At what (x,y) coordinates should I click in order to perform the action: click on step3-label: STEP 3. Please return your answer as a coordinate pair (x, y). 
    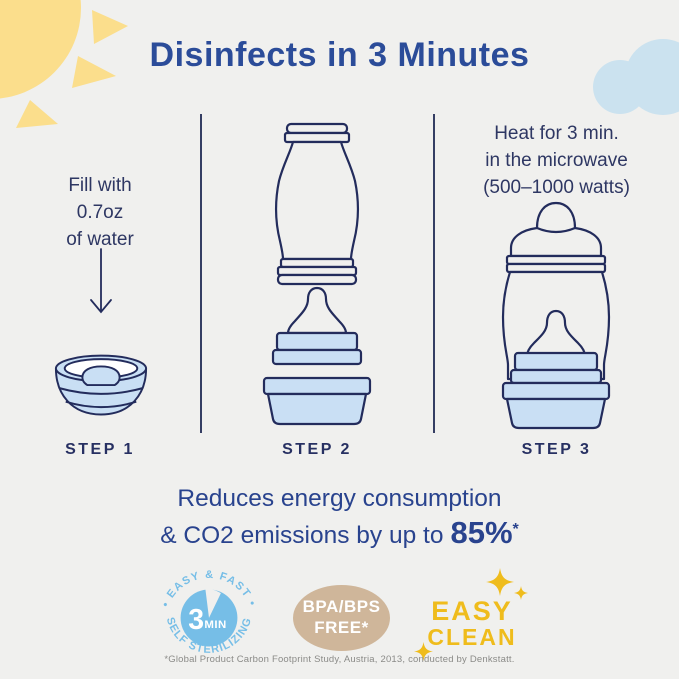
    Looking at the image, I should click on (556, 449).